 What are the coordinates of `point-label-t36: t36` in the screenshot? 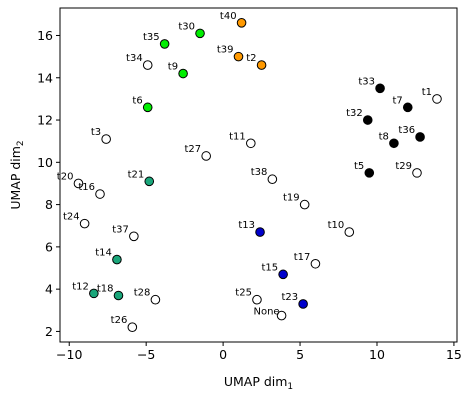 It's located at (406, 130).